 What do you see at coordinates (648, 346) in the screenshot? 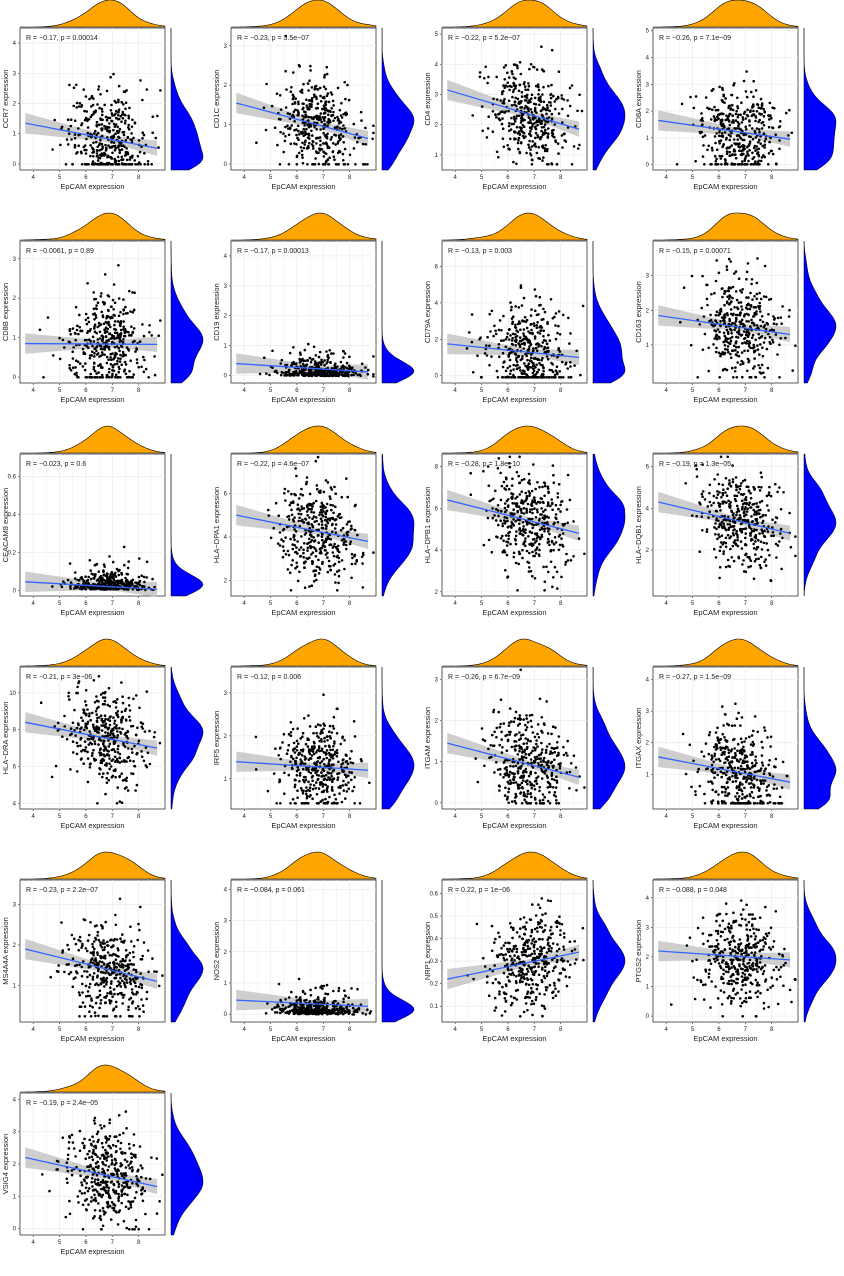
I see `y-tick-label: 1` at bounding box center [648, 346].